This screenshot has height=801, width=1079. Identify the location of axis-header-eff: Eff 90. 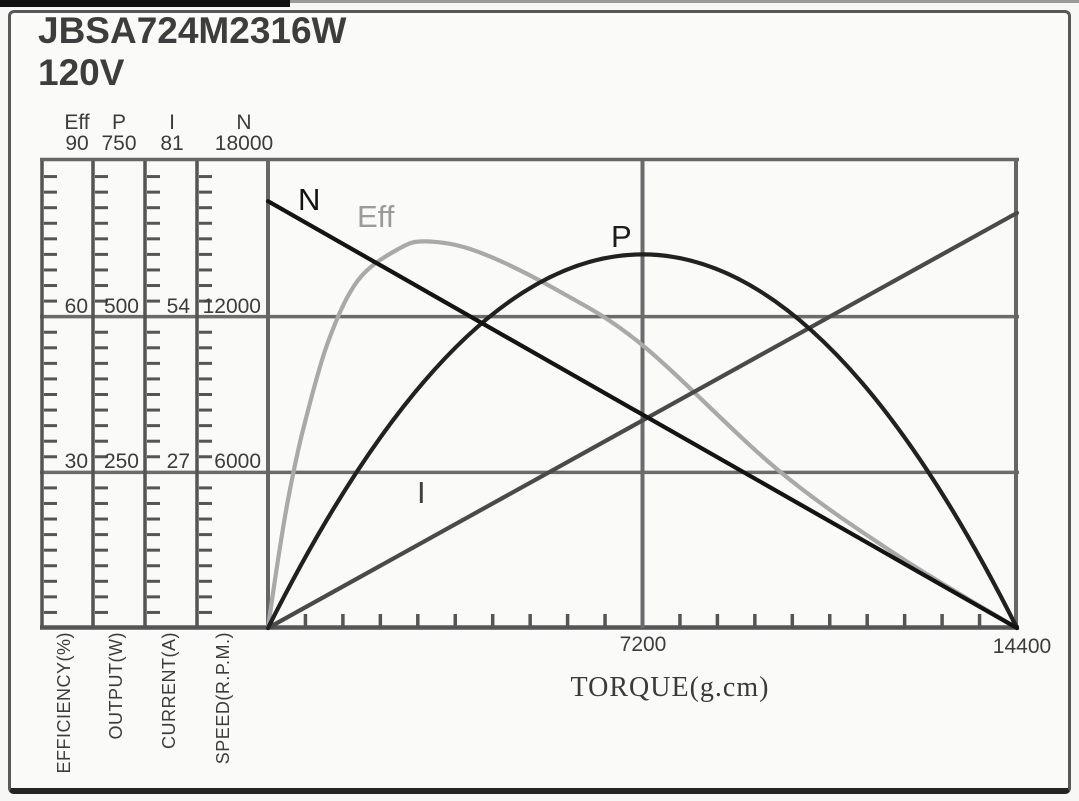
(77, 133).